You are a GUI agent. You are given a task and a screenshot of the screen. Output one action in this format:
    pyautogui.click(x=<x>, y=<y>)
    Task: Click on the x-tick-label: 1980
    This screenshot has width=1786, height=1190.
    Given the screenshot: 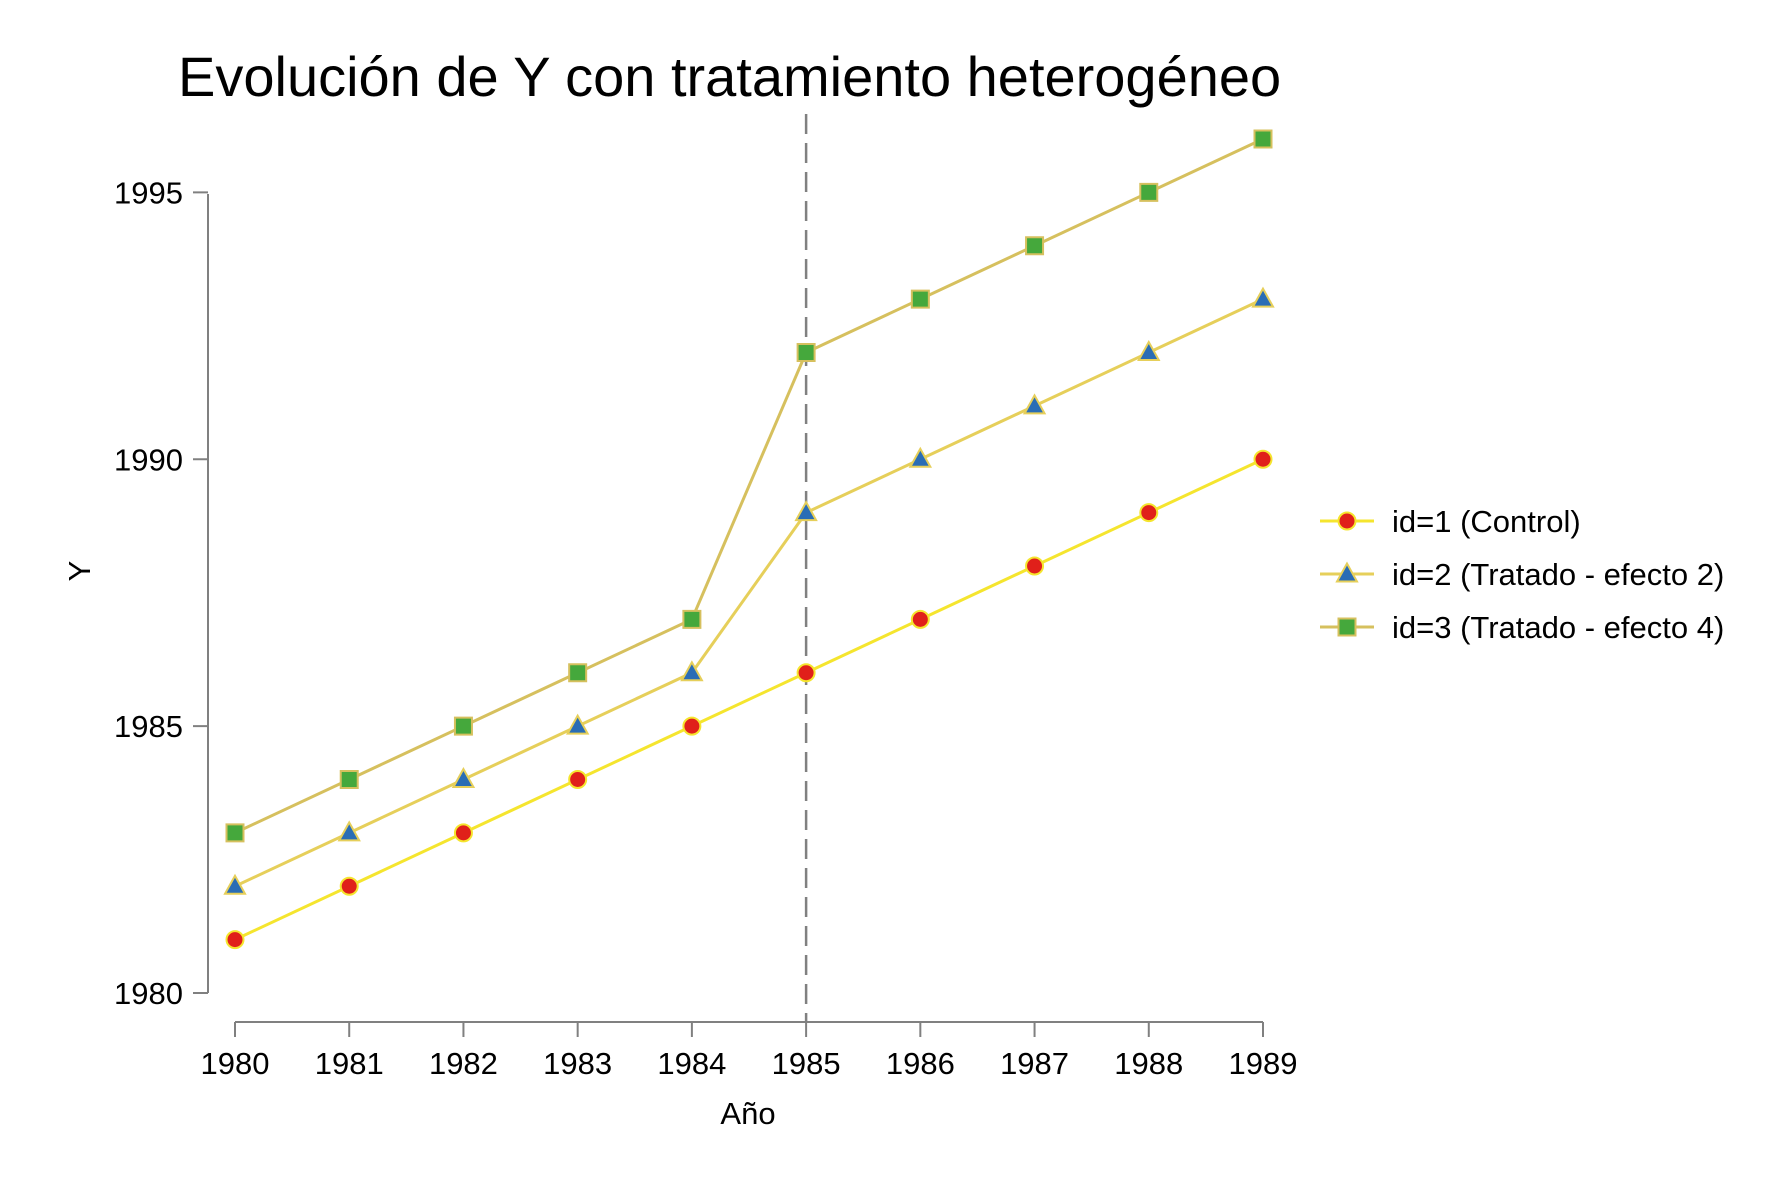 What is the action you would take?
    pyautogui.click(x=235, y=1063)
    